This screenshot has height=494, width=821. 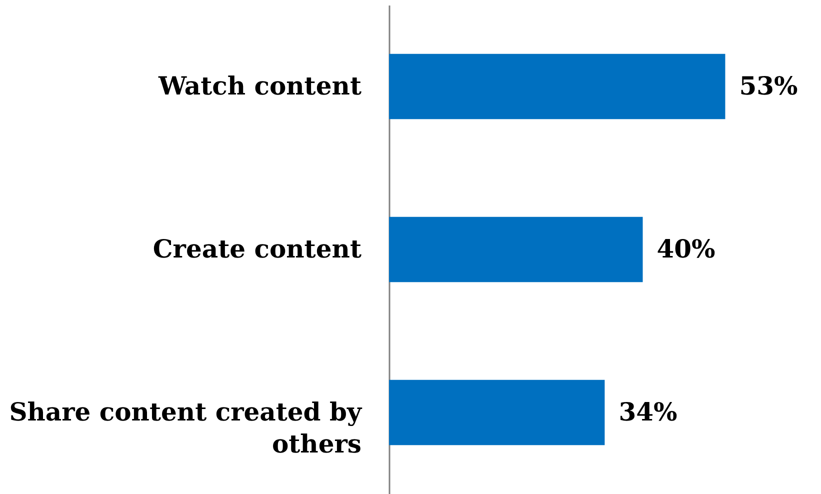 I want to click on data-label: 40%, so click(x=686, y=249).